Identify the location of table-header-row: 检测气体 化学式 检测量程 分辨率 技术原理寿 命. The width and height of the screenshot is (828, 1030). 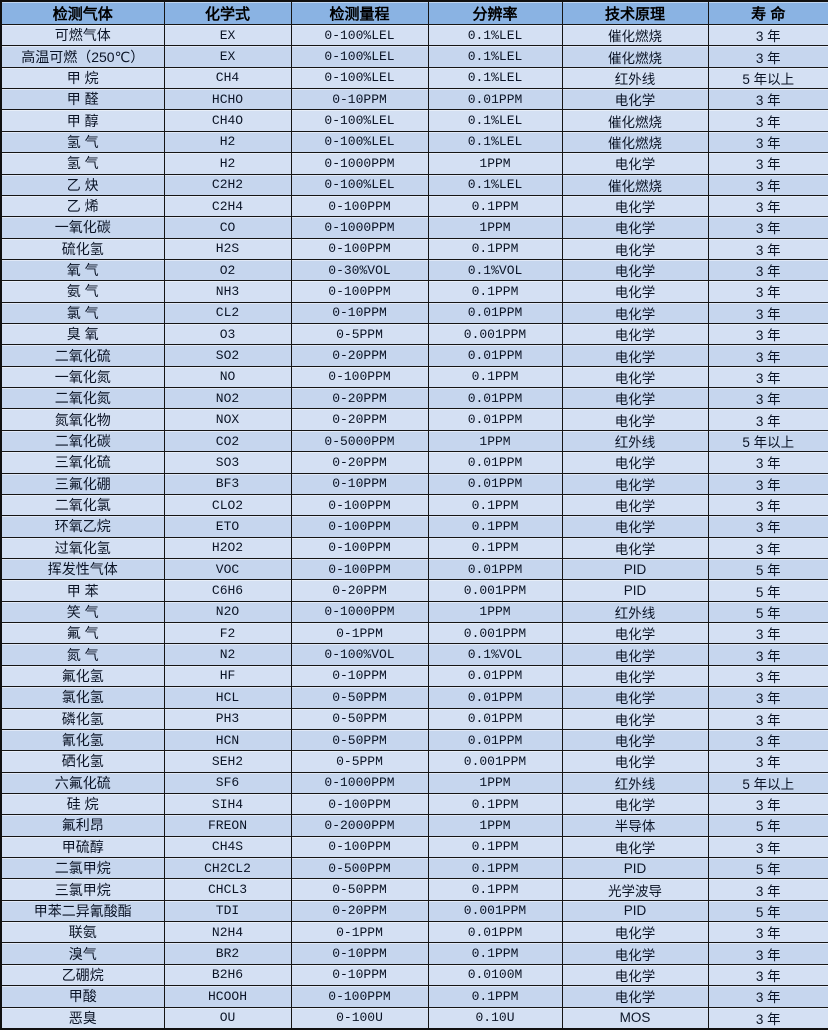
(414, 12).